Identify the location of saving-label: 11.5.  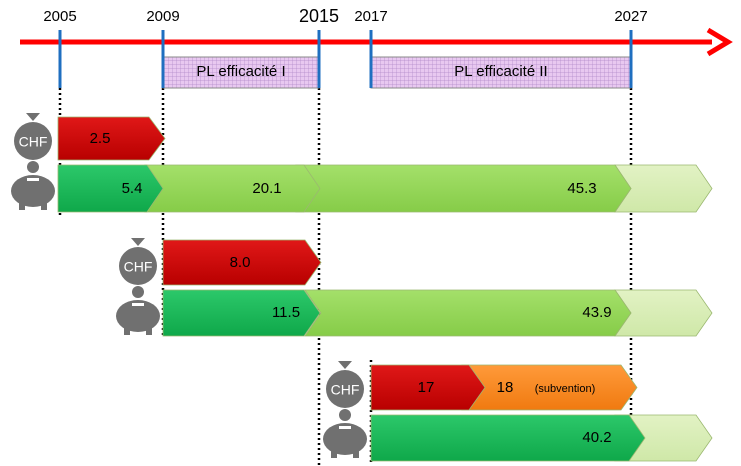
(286, 312).